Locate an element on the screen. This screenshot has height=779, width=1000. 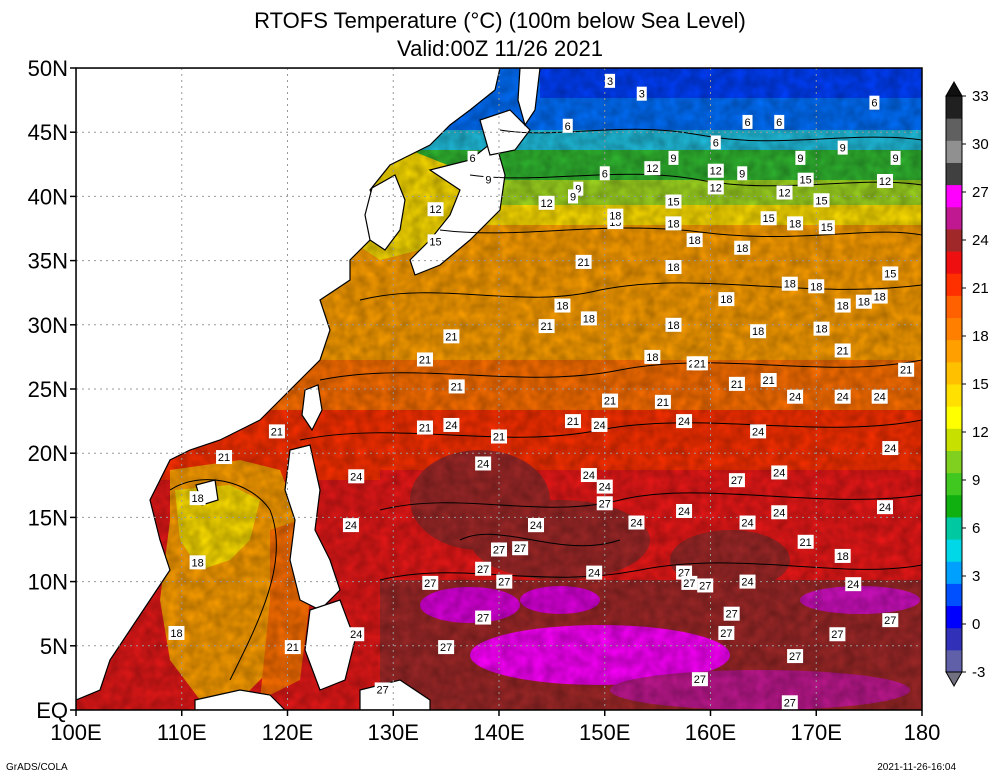
contour-label: 3 is located at coordinates (642, 95).